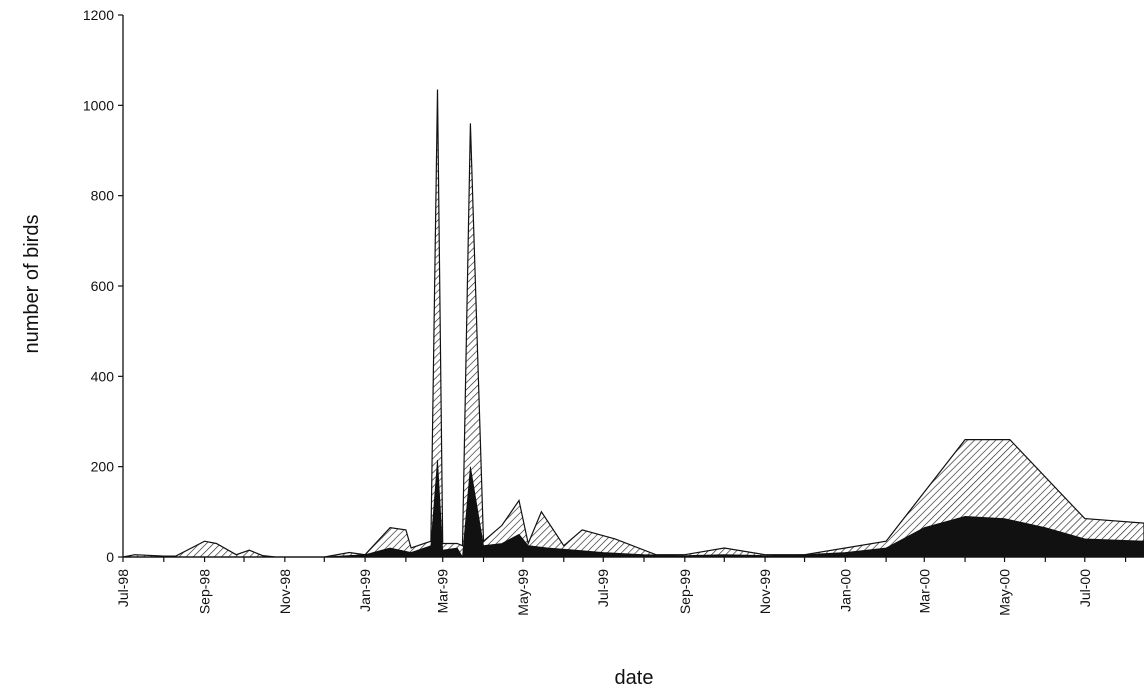  I want to click on y-tick-label: 1000, so click(98, 105).